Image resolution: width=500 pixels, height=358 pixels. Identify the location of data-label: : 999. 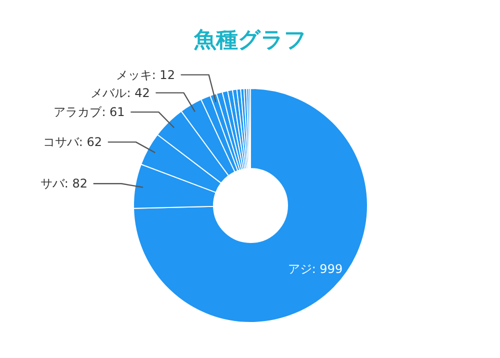
(327, 269).